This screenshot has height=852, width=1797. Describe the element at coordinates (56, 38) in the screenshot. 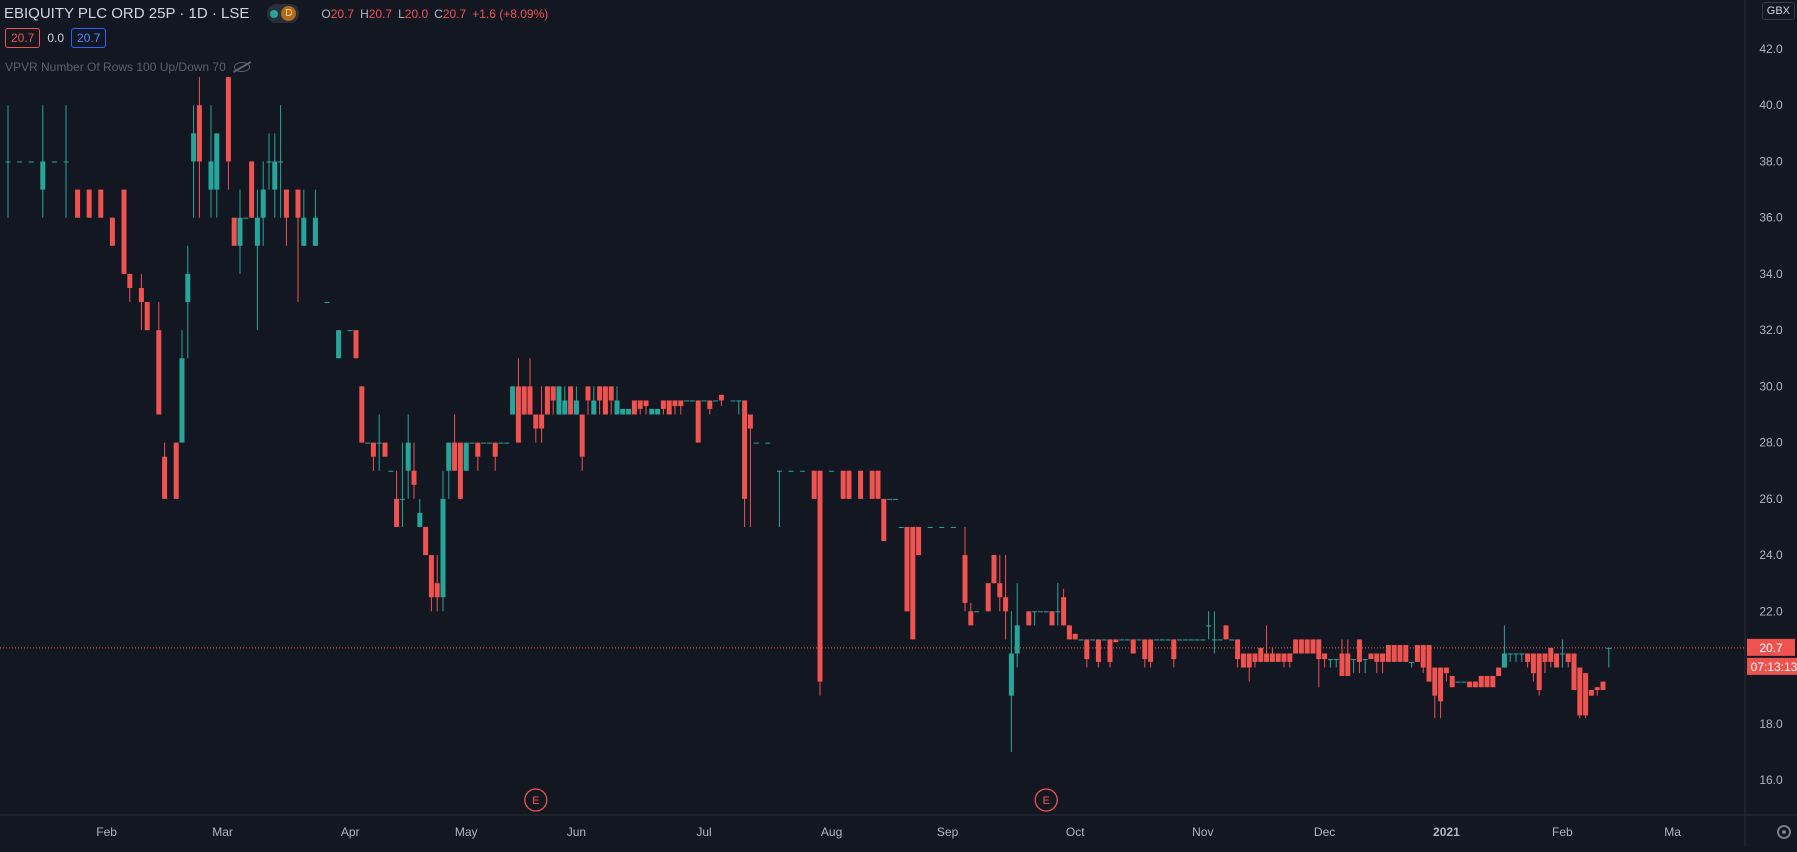

I see `spread-value: 0.0` at that location.